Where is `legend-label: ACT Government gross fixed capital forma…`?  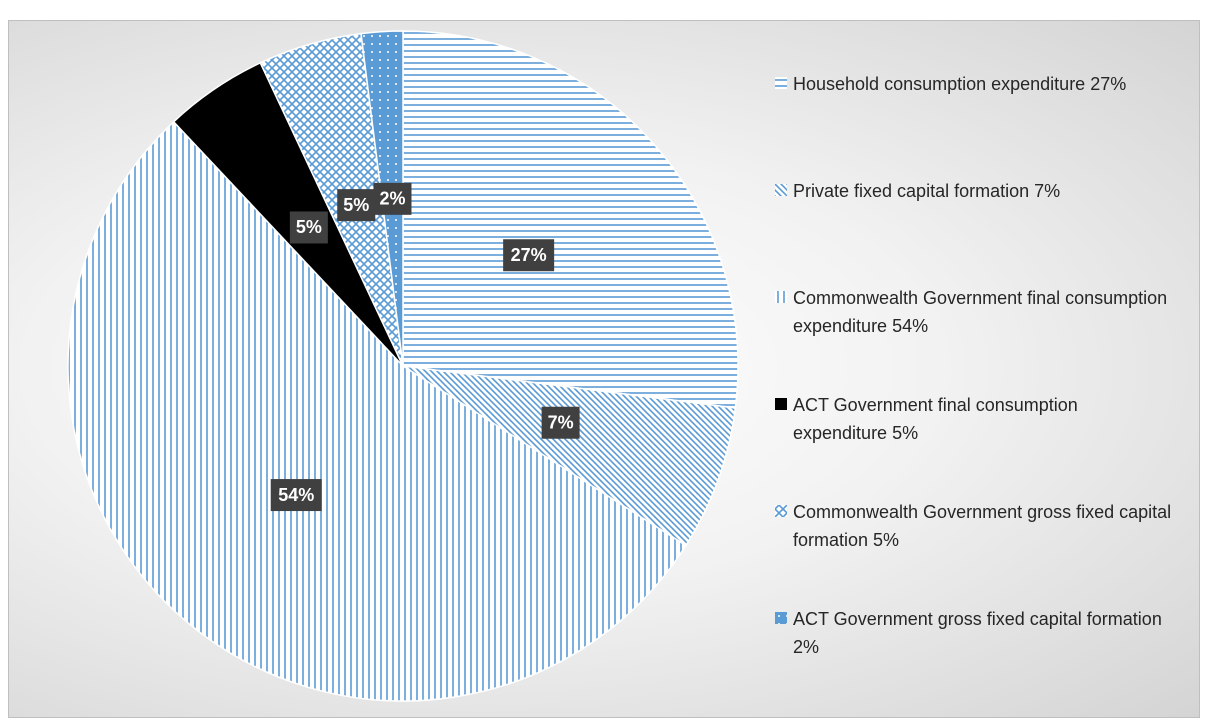 legend-label: ACT Government gross fixed capital forma… is located at coordinates (977, 633).